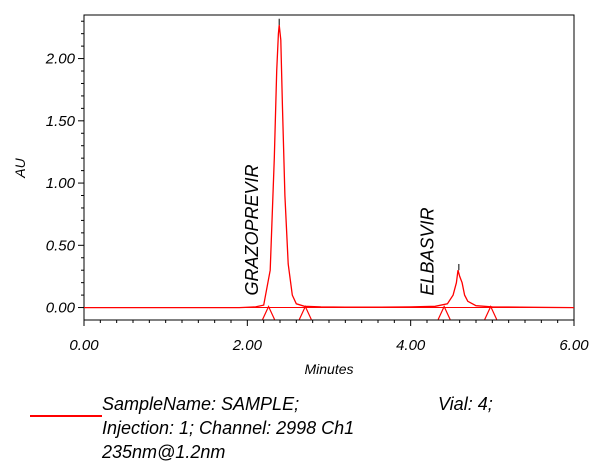 The height and width of the screenshot is (463, 594). Describe the element at coordinates (61, 121) in the screenshot. I see `y-tick-label: 1.50` at that location.